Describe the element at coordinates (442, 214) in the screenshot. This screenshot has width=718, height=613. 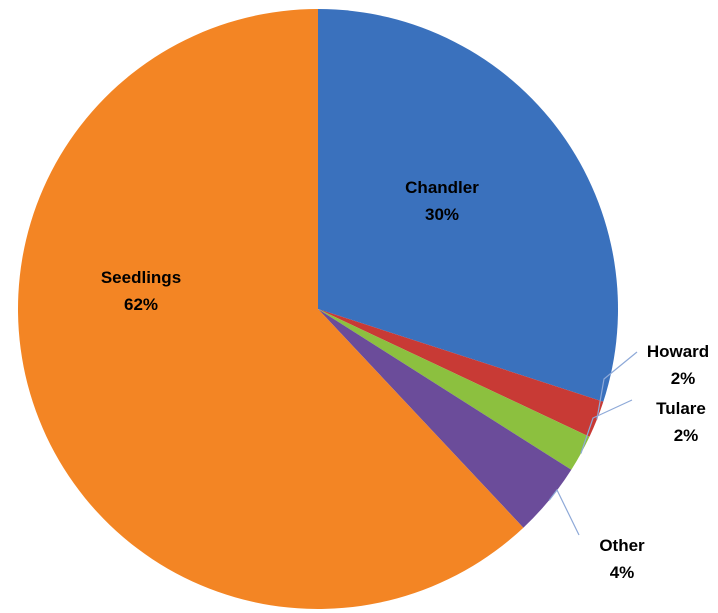
I see `slice-value-label-chandler: 30%` at that location.